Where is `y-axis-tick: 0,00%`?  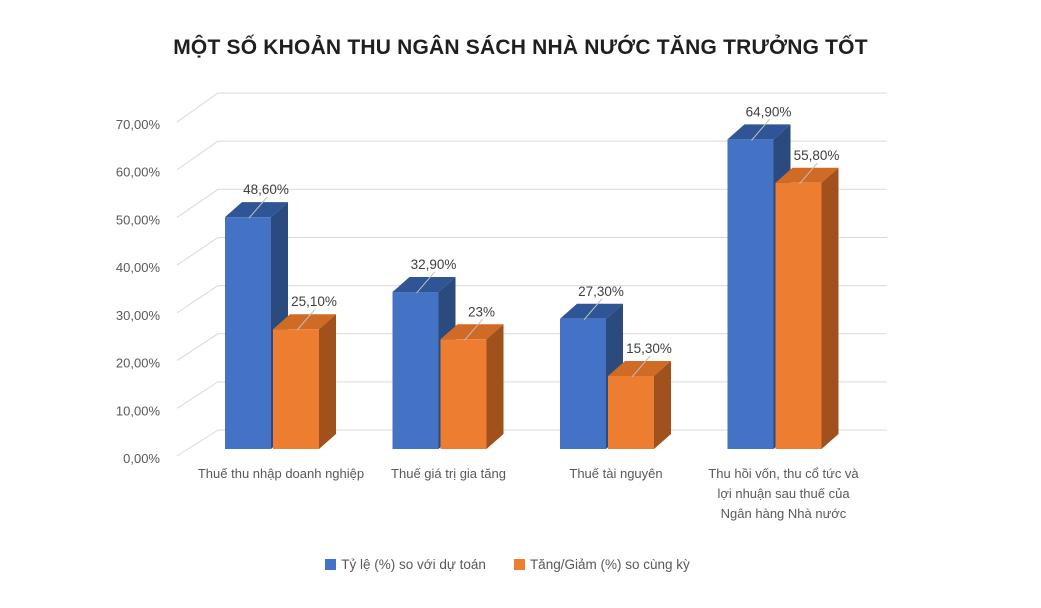 y-axis-tick: 0,00% is located at coordinates (141, 458).